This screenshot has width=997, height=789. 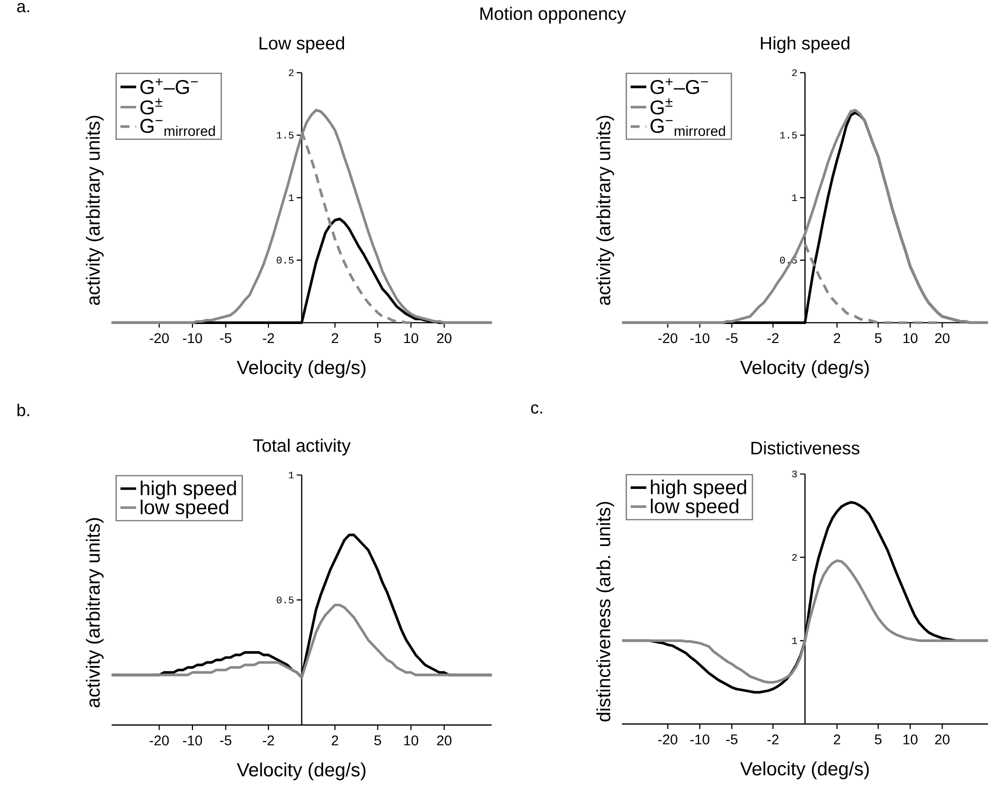 I want to click on chart-title: Total activity, so click(x=302, y=447).